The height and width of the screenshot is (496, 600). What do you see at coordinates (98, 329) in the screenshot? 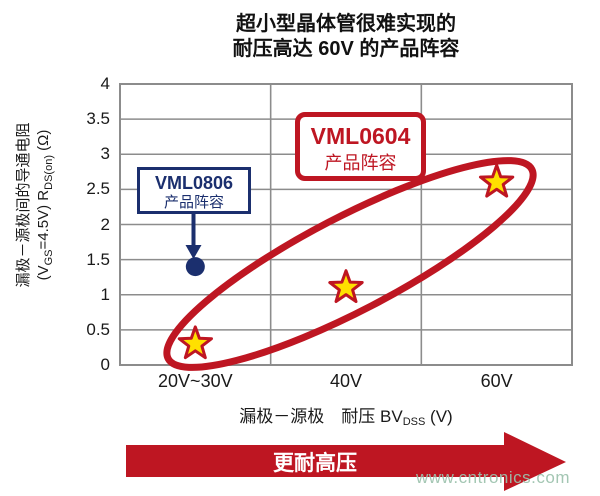
I see `y-tick-label: 0.5` at bounding box center [98, 329].